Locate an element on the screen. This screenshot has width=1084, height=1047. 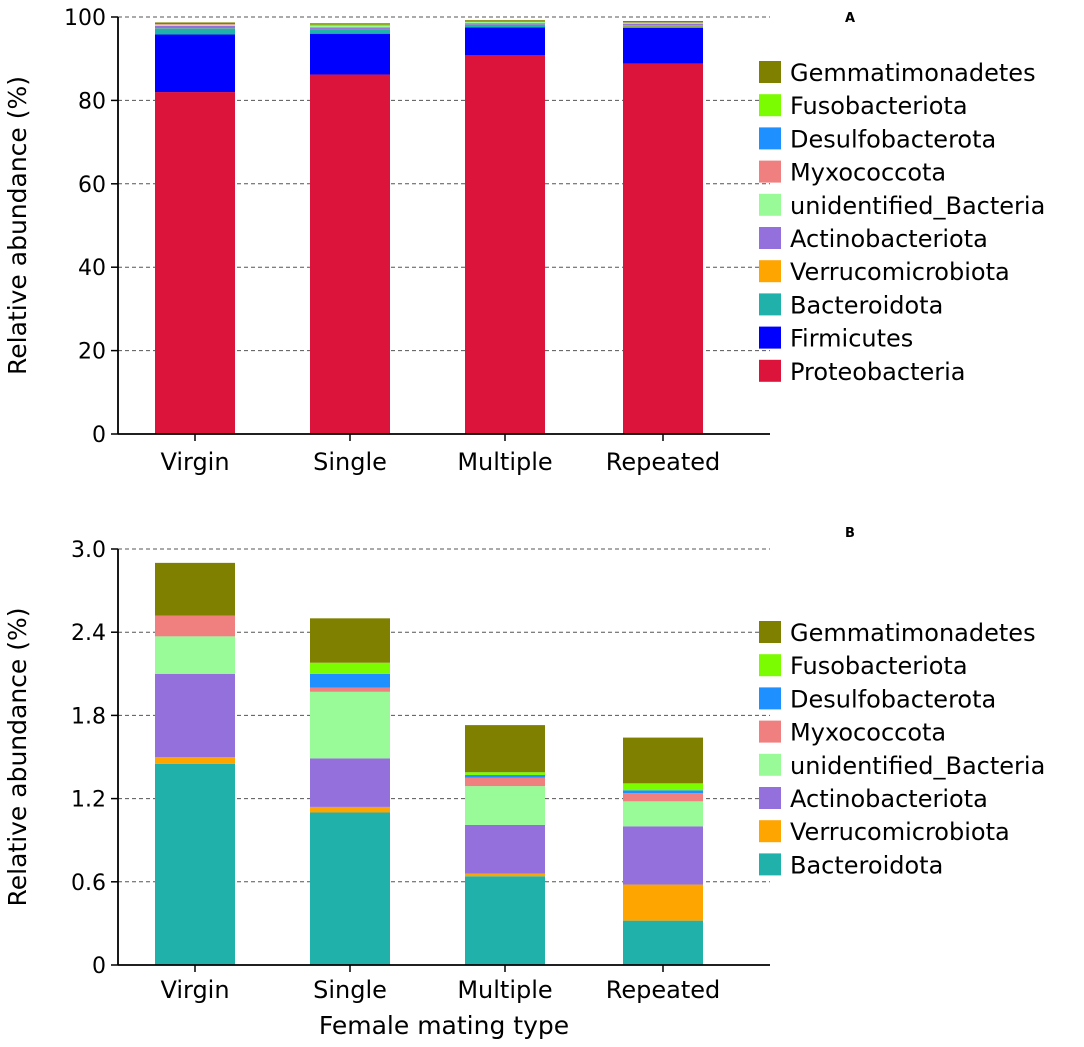
panel-a-bar-multiple-unidentified-bacteria is located at coordinates (505, 23).